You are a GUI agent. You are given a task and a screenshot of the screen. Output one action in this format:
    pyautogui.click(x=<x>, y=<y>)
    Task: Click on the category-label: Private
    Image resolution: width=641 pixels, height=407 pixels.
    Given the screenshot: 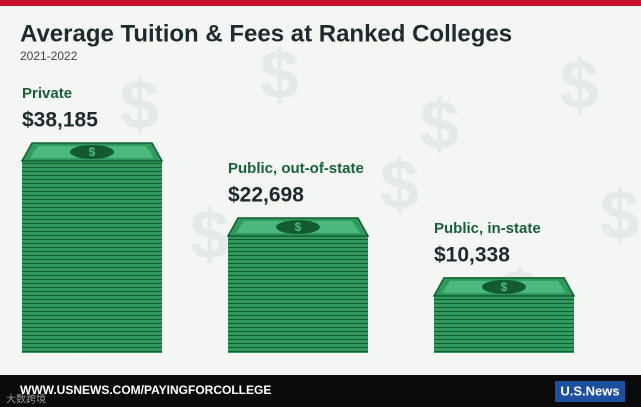 What is the action you would take?
    pyautogui.click(x=47, y=93)
    